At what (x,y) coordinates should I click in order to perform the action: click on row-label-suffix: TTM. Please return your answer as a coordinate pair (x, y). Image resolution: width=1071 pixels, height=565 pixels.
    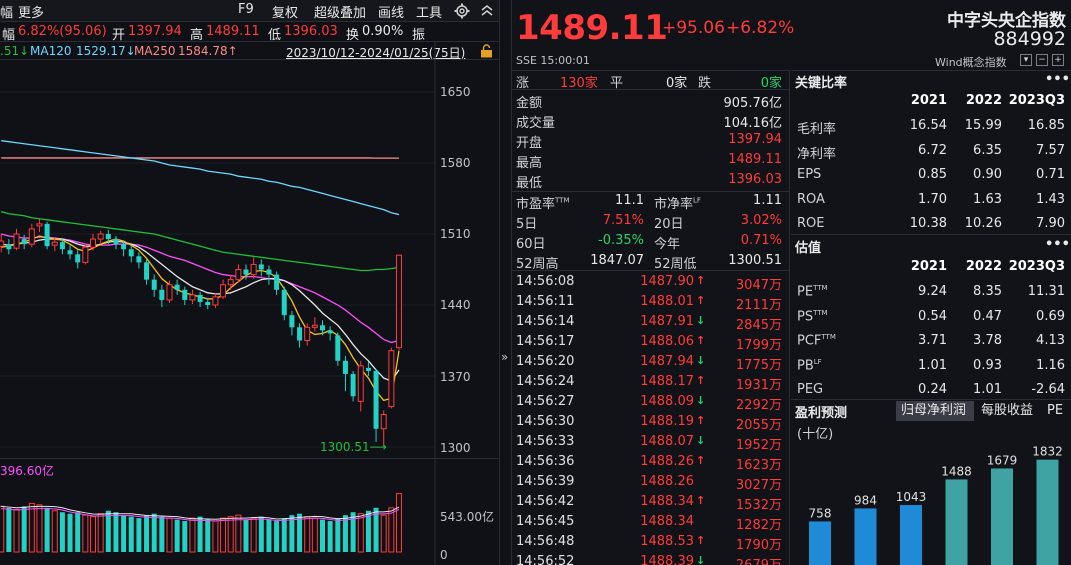
    Looking at the image, I should click on (820, 288).